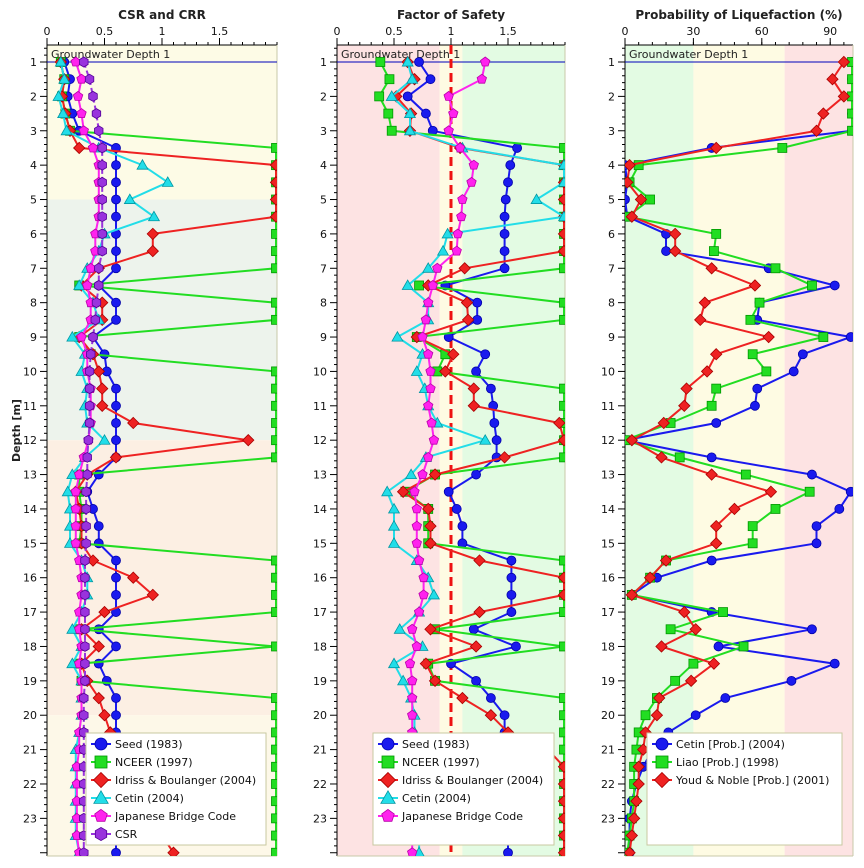 The height and width of the screenshot is (868, 864). What do you see at coordinates (162, 122) in the screenshot?
I see `depth-band` at bounding box center [162, 122].